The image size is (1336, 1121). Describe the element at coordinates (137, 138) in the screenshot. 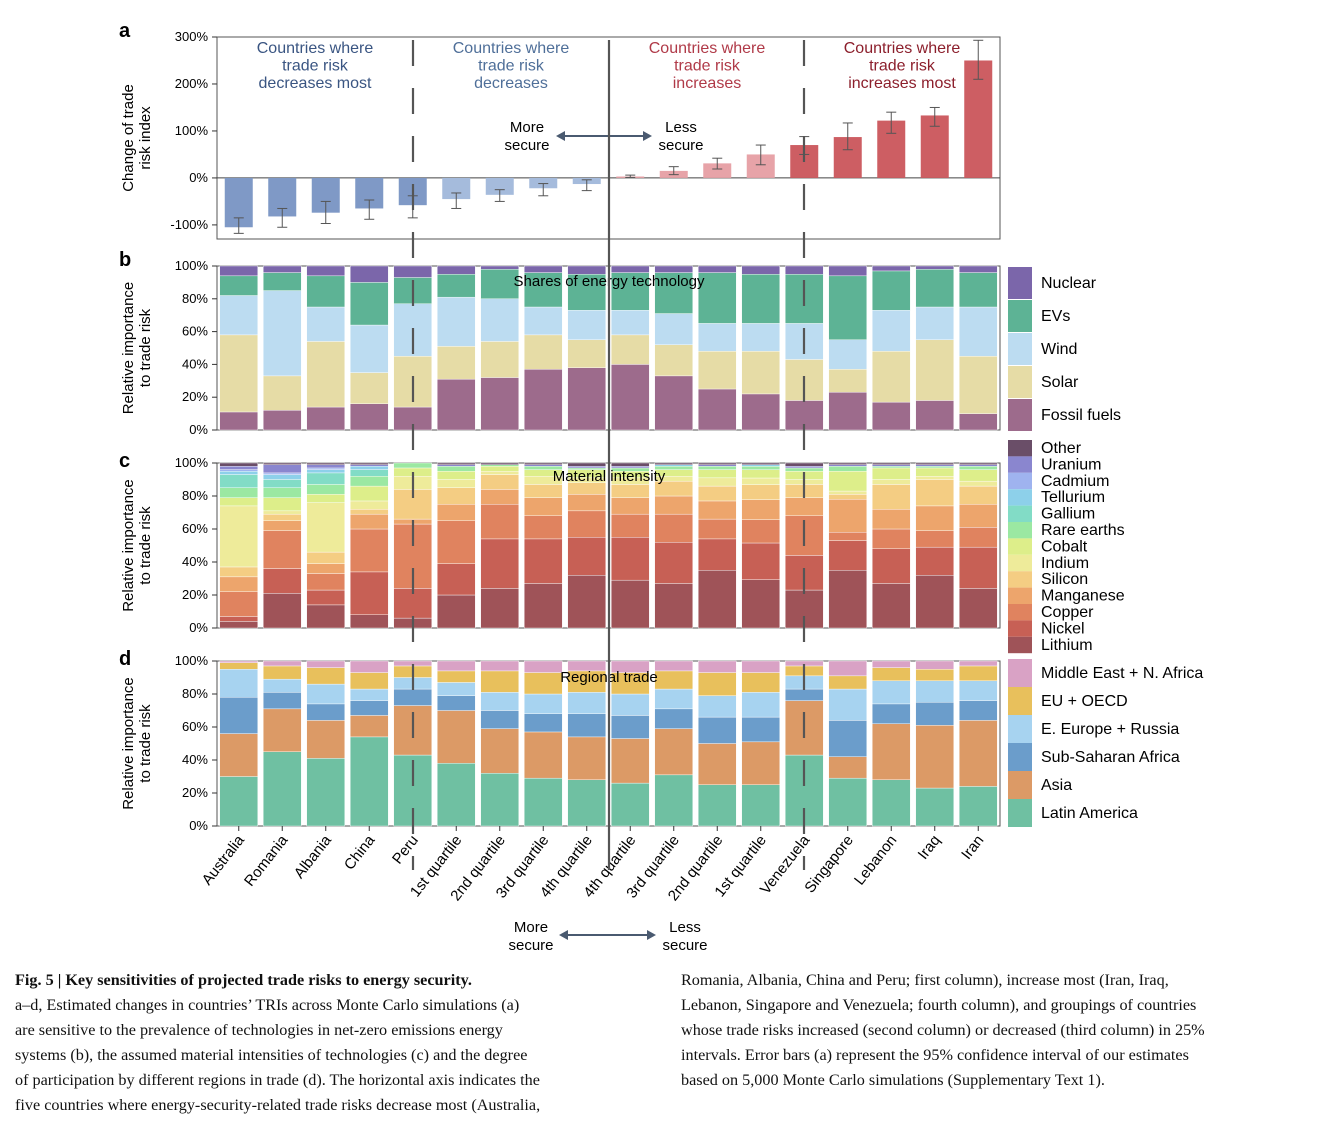

I see `y-axis-label: Change of traderisk index` at that location.